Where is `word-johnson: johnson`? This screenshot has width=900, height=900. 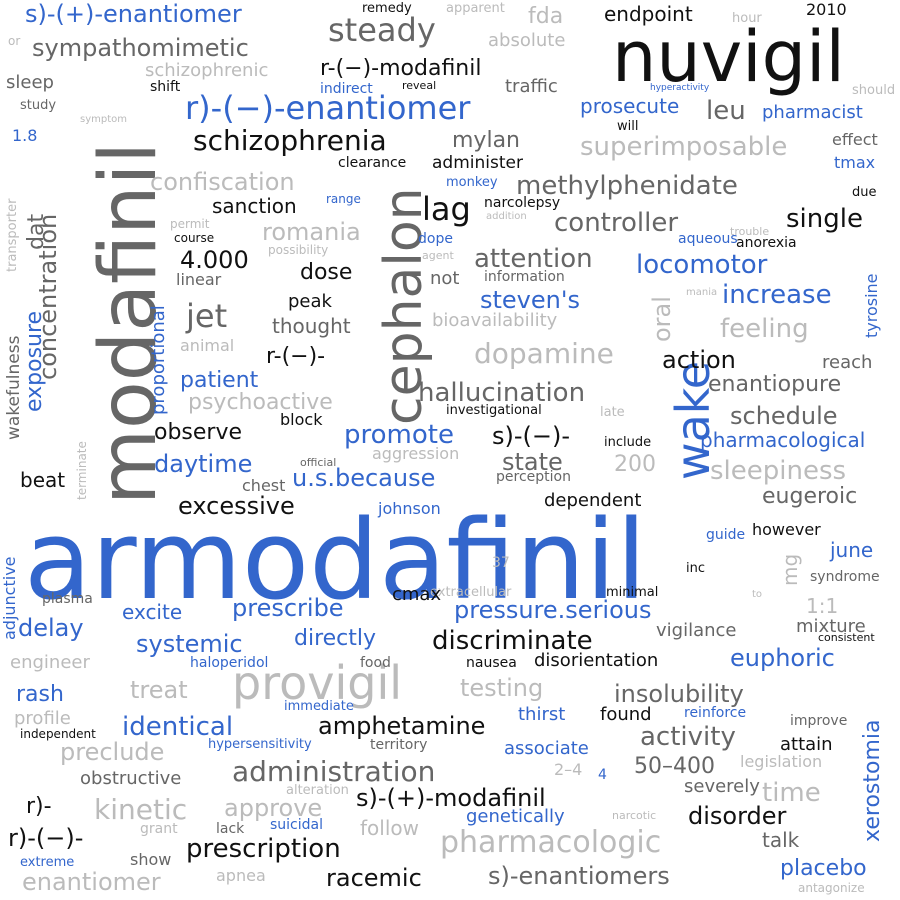
word-johnson: johnson is located at coordinates (409, 508).